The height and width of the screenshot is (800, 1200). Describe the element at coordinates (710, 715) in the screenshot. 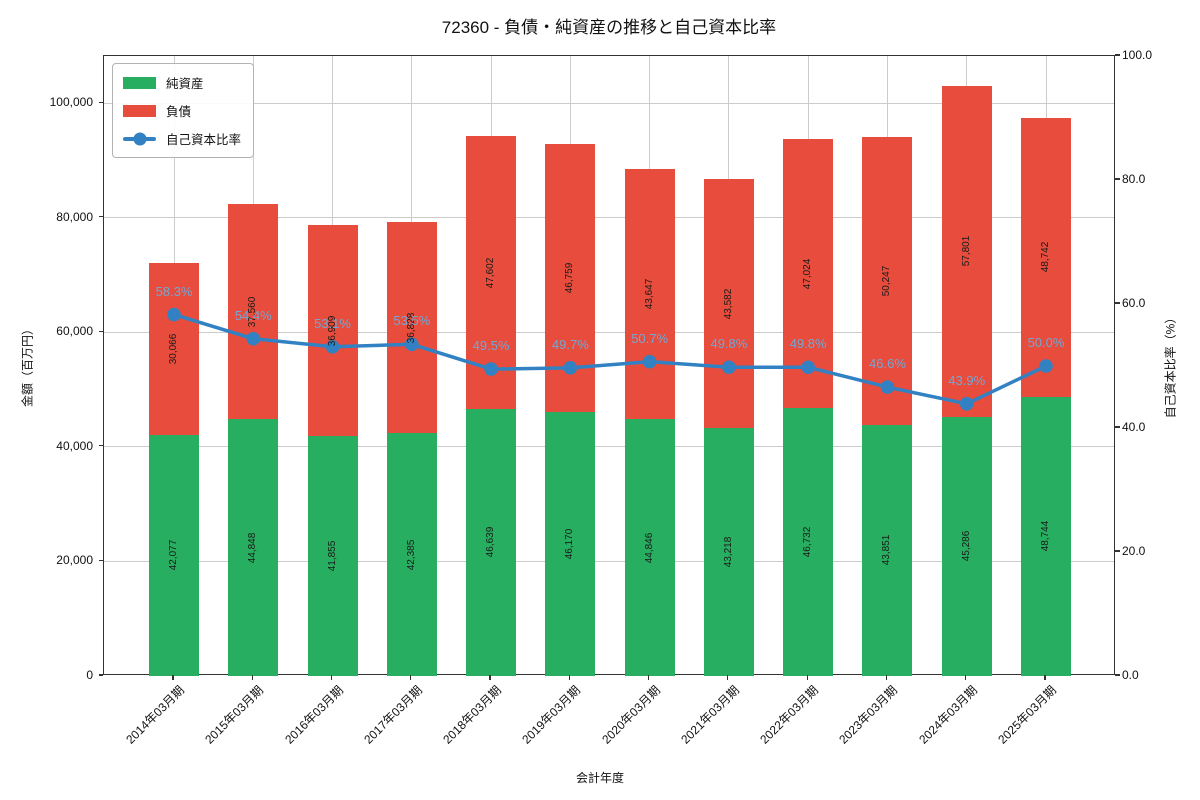

I see `x-axis-tick-label: 2021年03月期` at that location.